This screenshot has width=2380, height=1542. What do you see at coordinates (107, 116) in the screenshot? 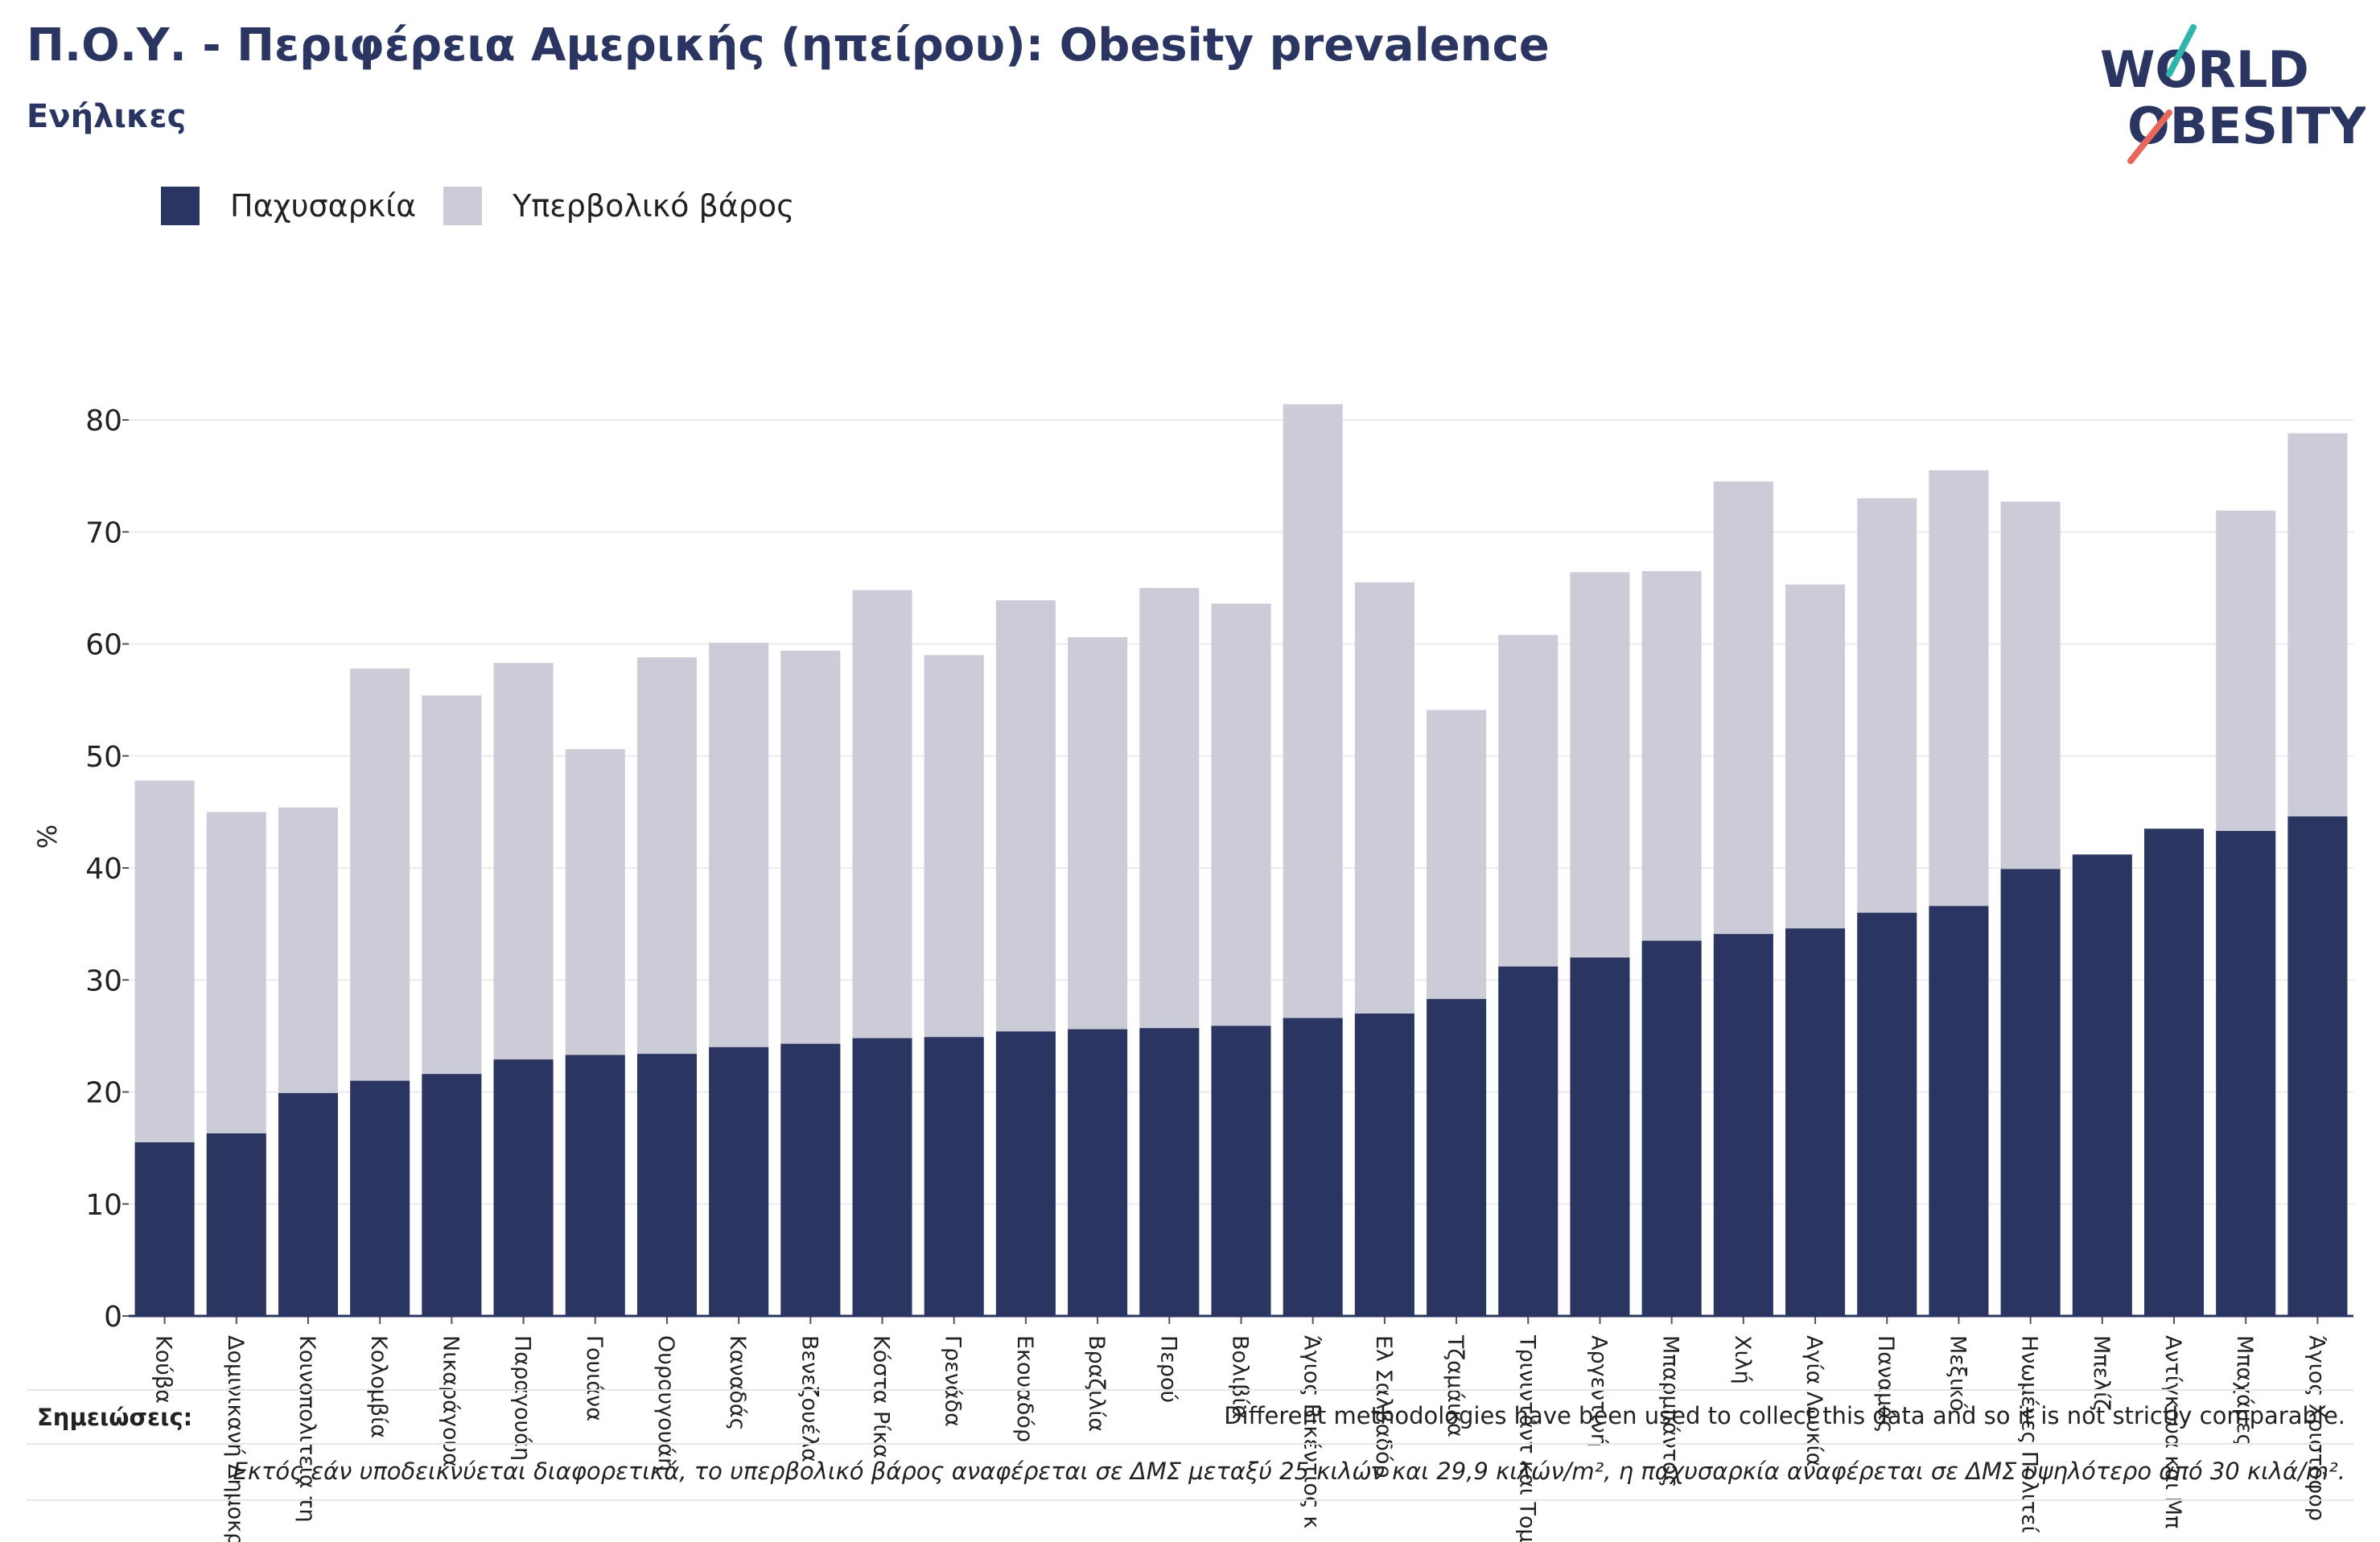
I see `chart-subtitle: Ενήλικες` at bounding box center [107, 116].